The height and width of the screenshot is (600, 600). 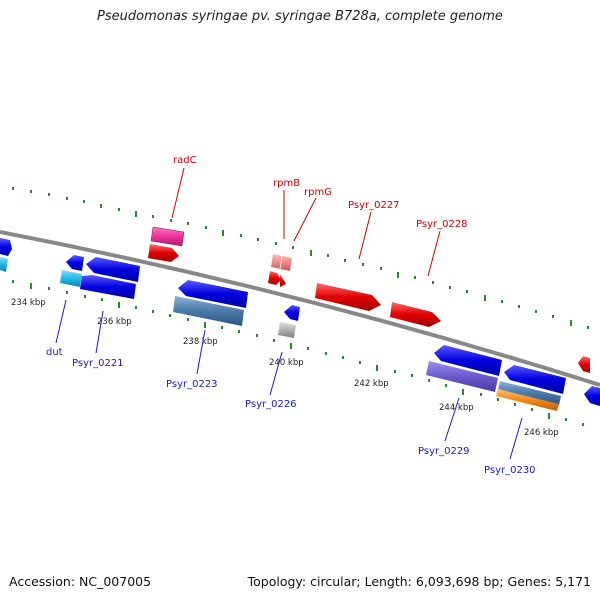 What do you see at coordinates (442, 224) in the screenshot?
I see `gene-label-Psyr_0228: Psyr_0228` at bounding box center [442, 224].